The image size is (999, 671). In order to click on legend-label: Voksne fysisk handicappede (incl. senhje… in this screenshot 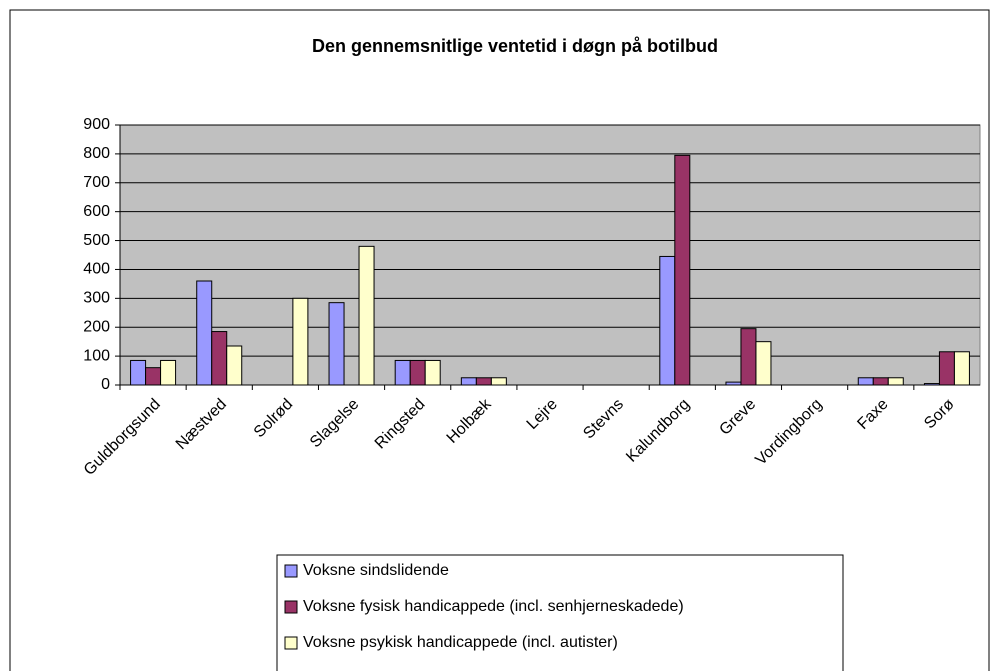, I will do `click(493, 606)`.